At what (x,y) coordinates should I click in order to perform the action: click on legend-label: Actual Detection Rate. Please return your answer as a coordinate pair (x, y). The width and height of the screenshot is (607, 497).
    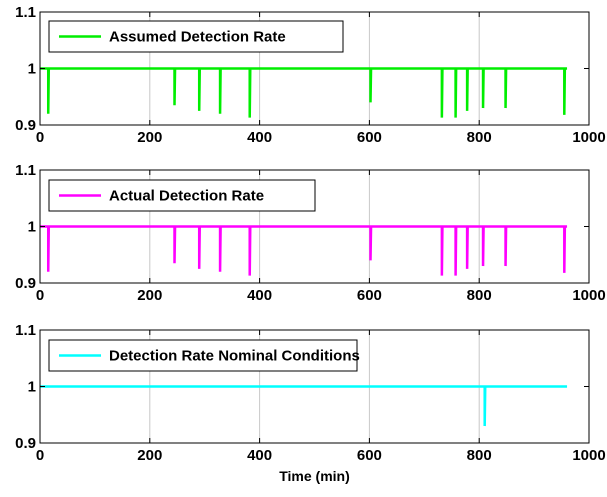
    Looking at the image, I should click on (186, 196).